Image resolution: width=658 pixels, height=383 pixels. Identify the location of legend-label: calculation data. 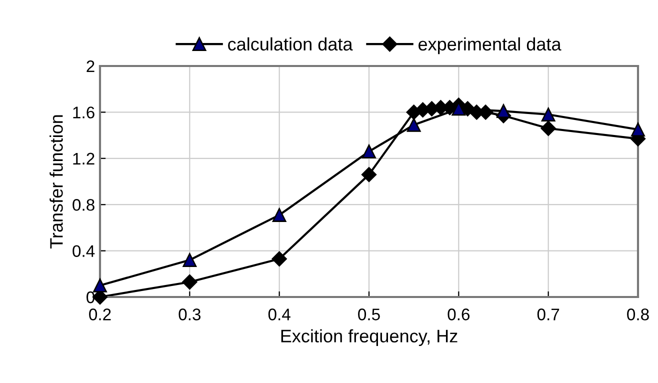
(290, 44).